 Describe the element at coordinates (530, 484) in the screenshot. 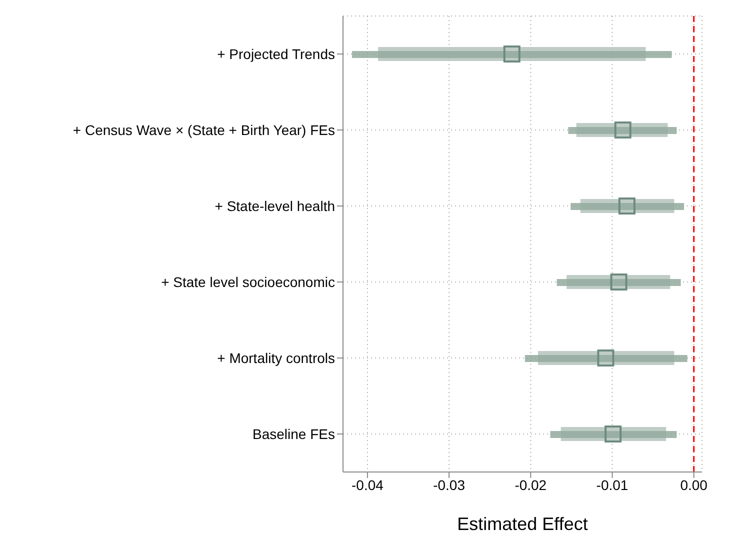

I see `x-tick-label: -0.02` at that location.